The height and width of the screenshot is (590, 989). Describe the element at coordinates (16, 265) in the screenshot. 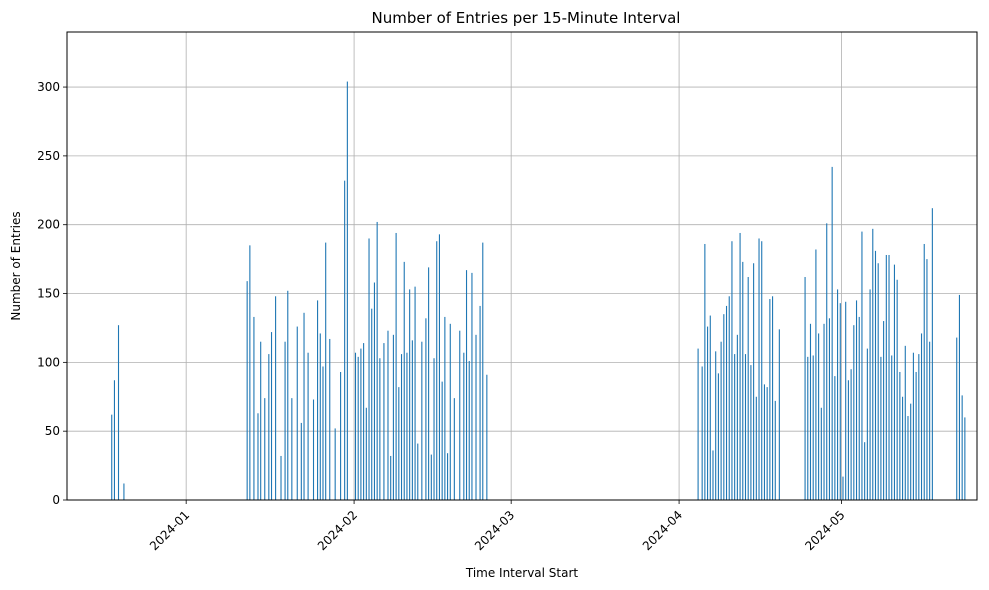

I see `y-axis-label: Number of Entries` at that location.